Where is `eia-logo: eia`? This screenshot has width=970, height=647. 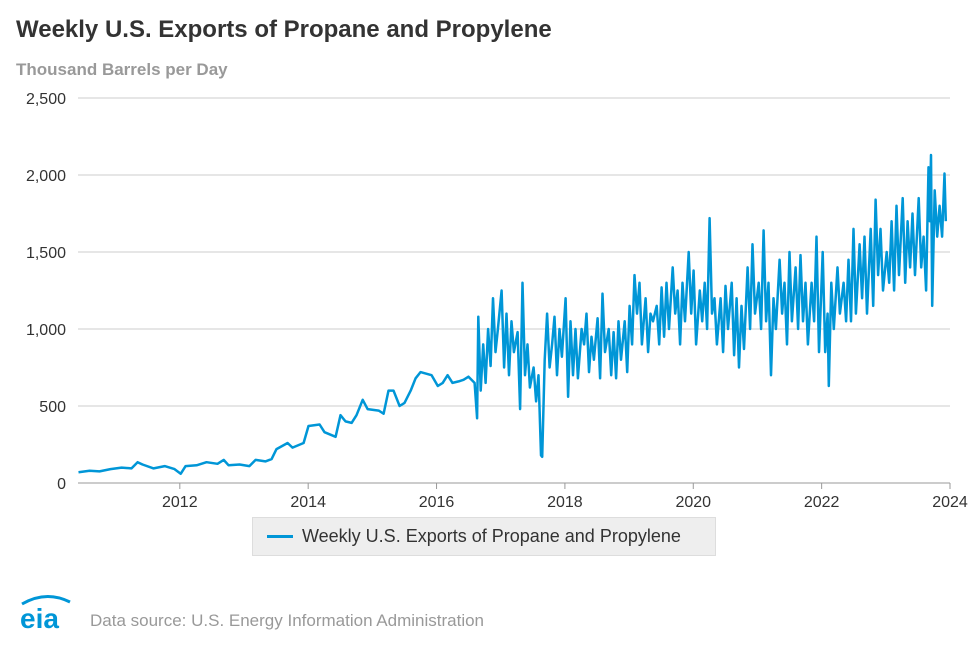
eia-logo: eia is located at coordinates (45, 613).